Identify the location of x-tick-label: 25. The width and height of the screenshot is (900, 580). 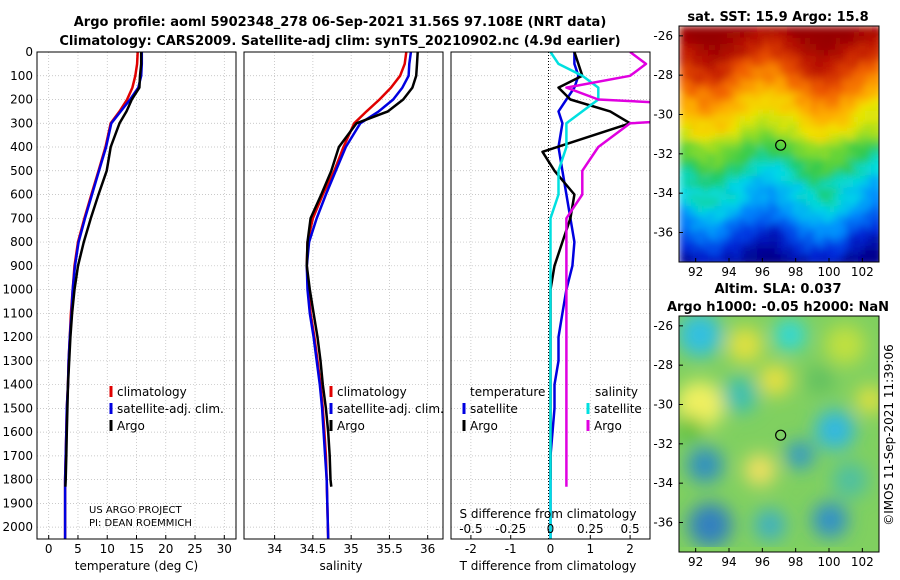
(194, 549).